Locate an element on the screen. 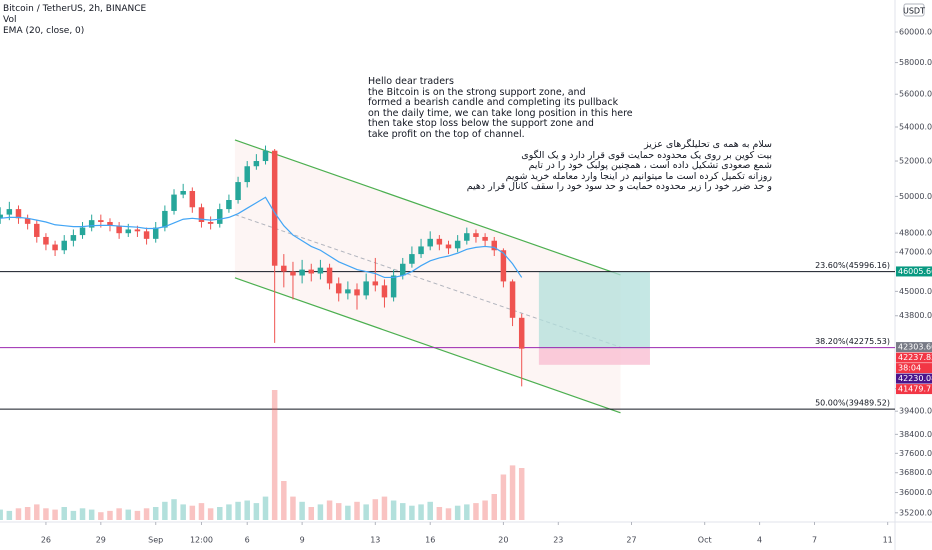 The width and height of the screenshot is (932, 550). stop-loss-zone is located at coordinates (594, 356).